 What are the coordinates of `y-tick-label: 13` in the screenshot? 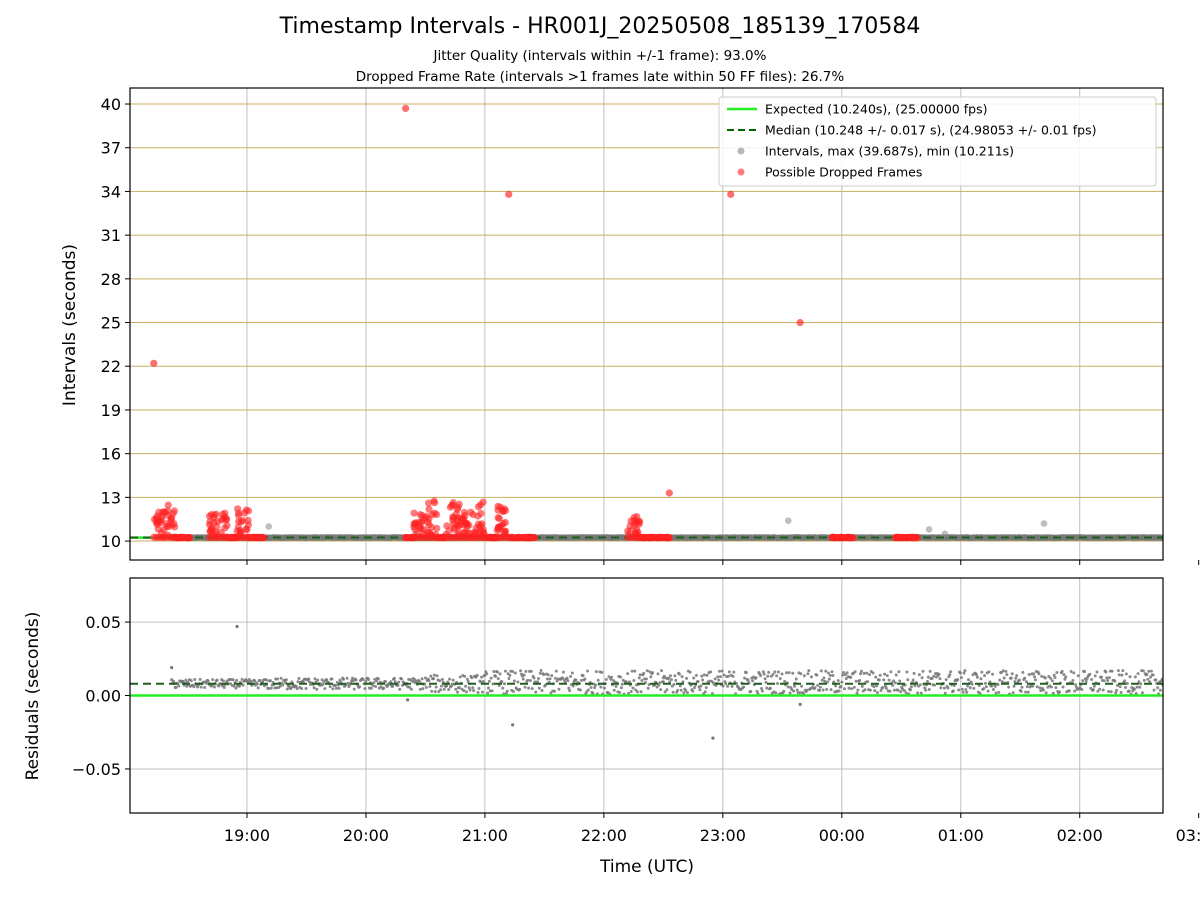 It's located at (111, 497).